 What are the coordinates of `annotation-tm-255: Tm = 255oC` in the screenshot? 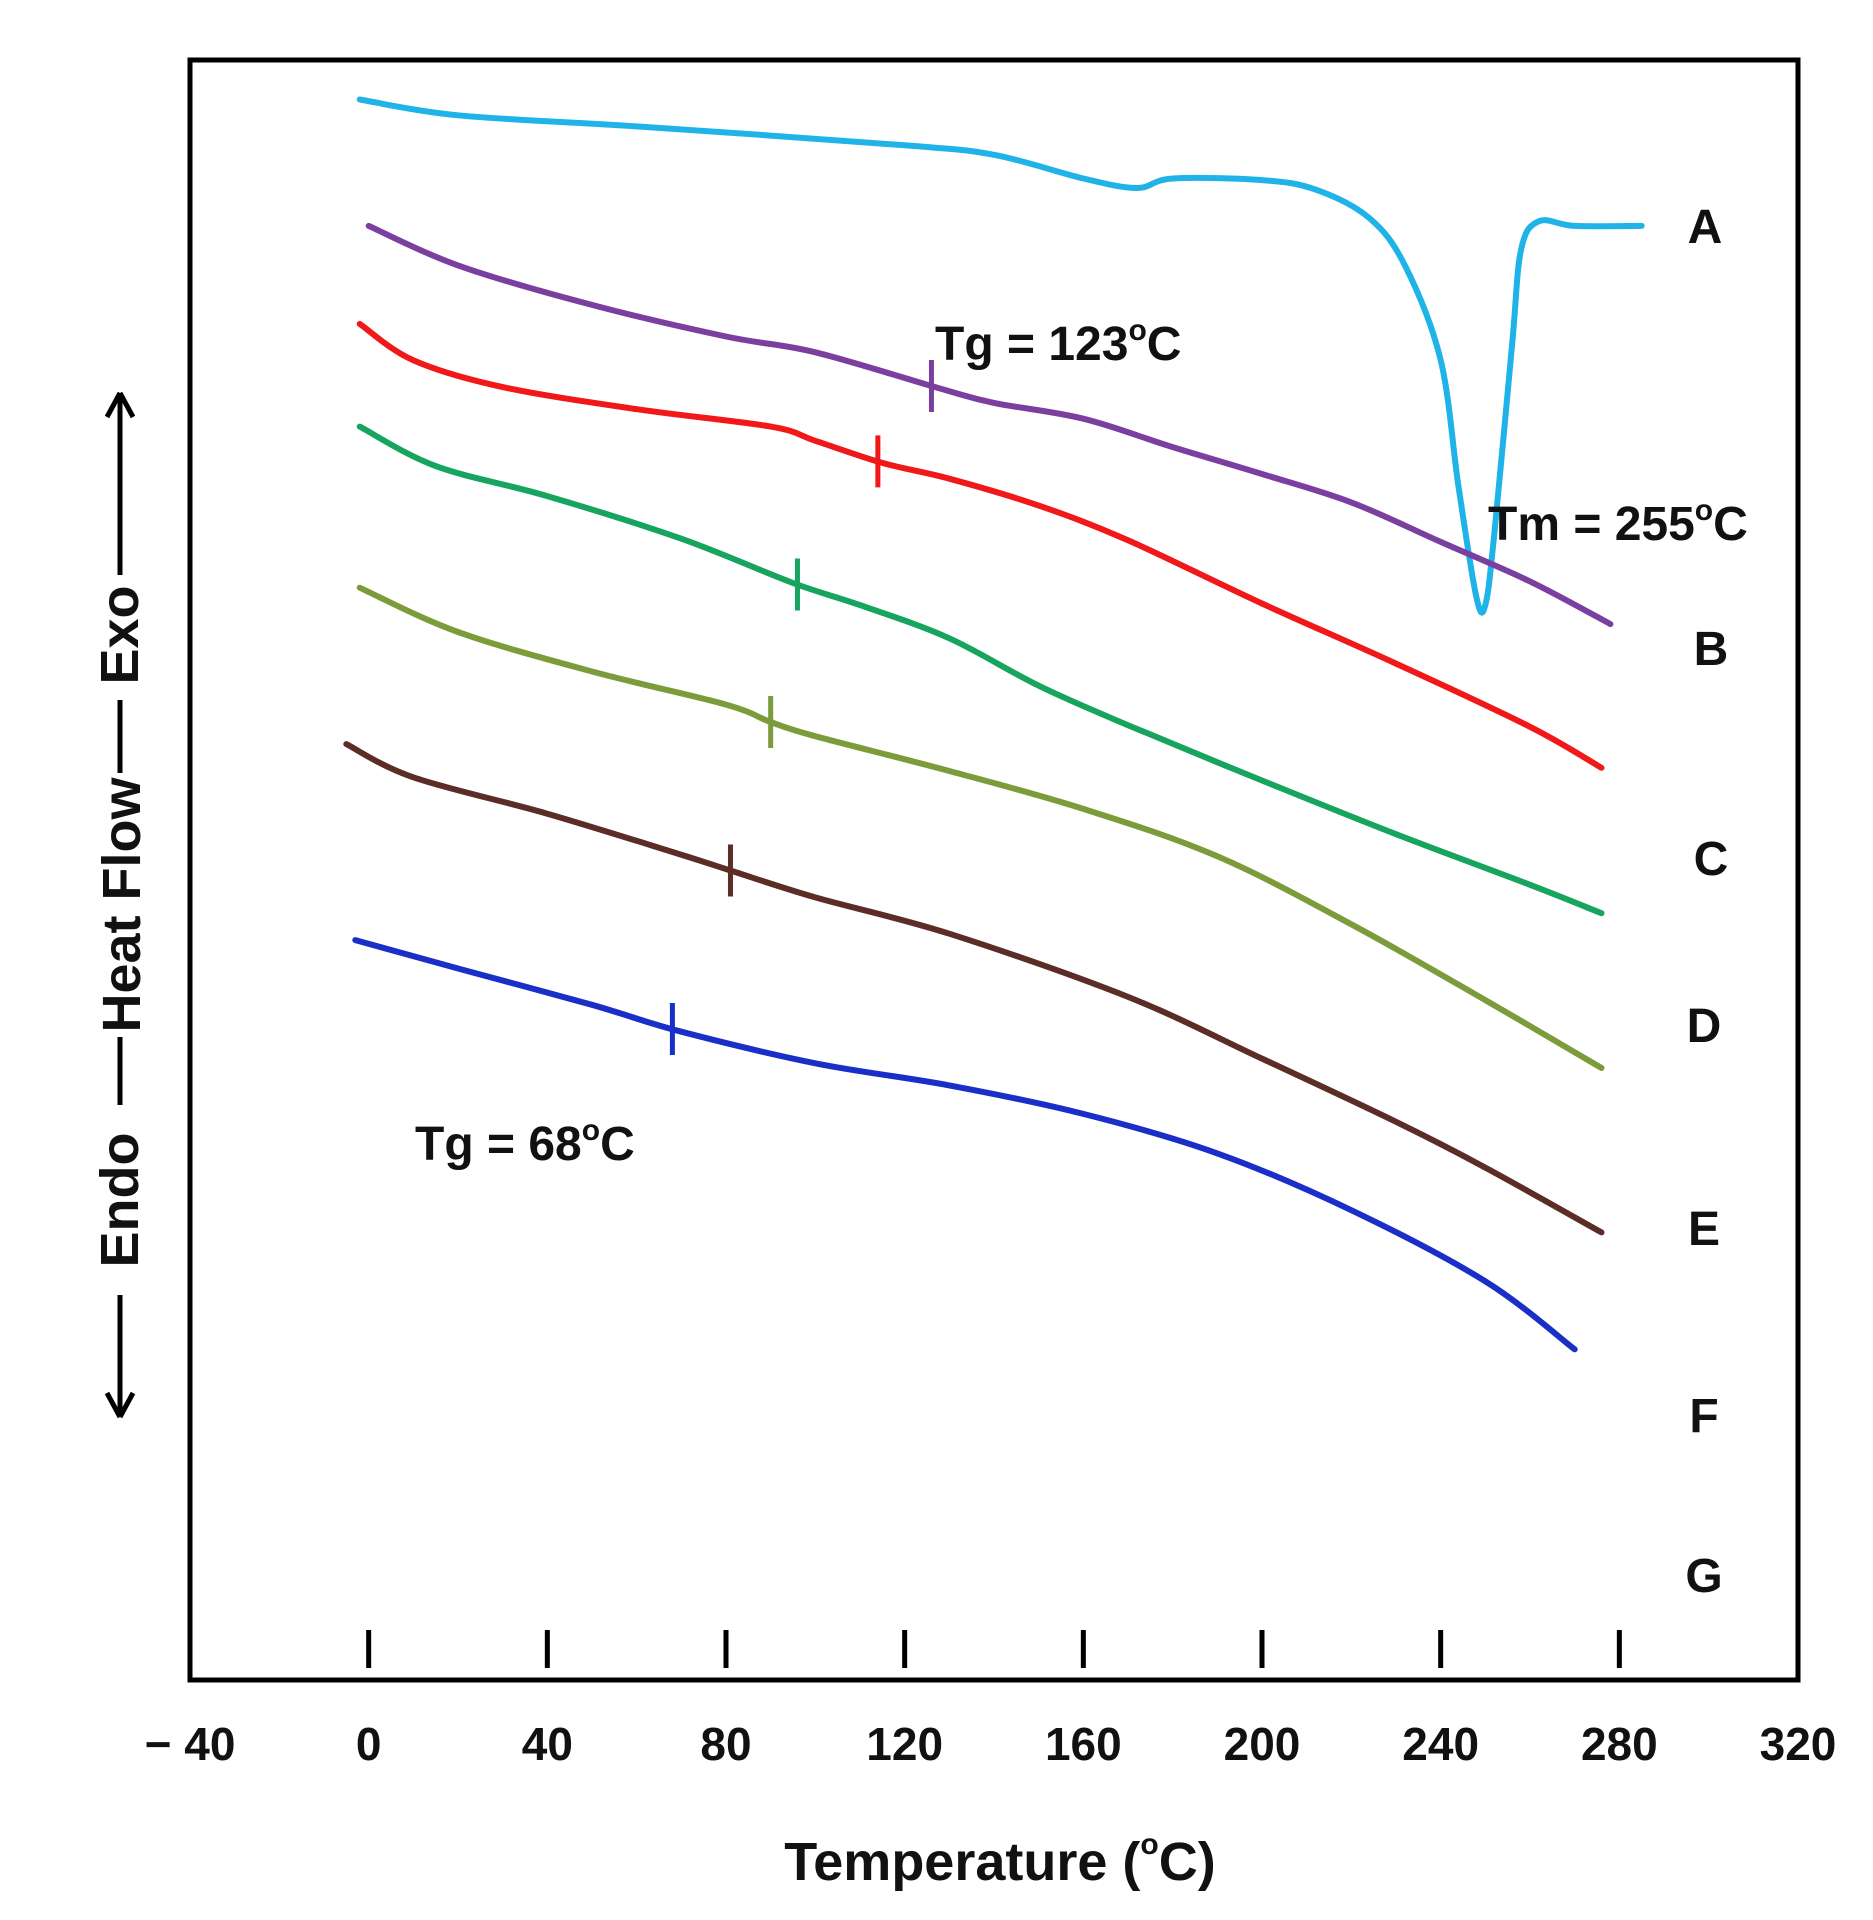 It's located at (1618, 522).